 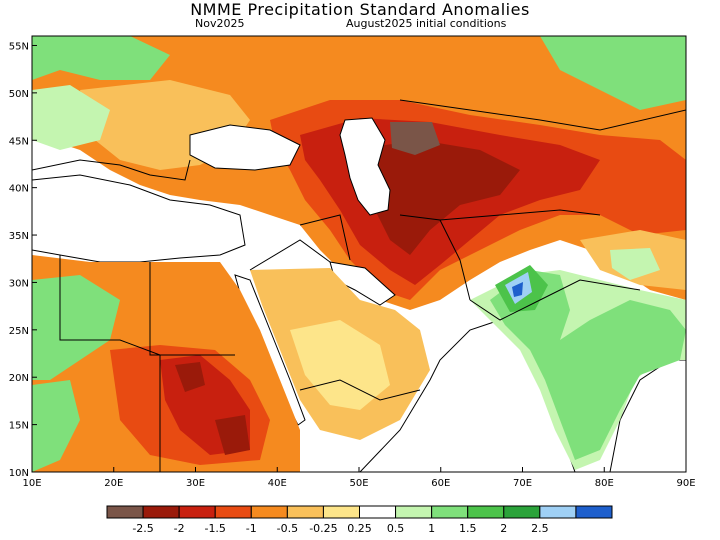 I want to click on map-title: NMME Precipitation Standard Anomalies, so click(x=360, y=9).